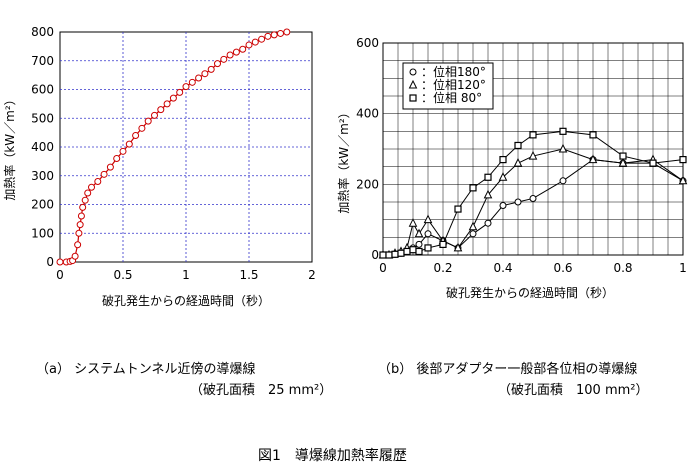 This screenshot has width=690, height=475. Describe the element at coordinates (50, 262) in the screenshot. I see `panel-a-y-tick-label: 0` at that location.